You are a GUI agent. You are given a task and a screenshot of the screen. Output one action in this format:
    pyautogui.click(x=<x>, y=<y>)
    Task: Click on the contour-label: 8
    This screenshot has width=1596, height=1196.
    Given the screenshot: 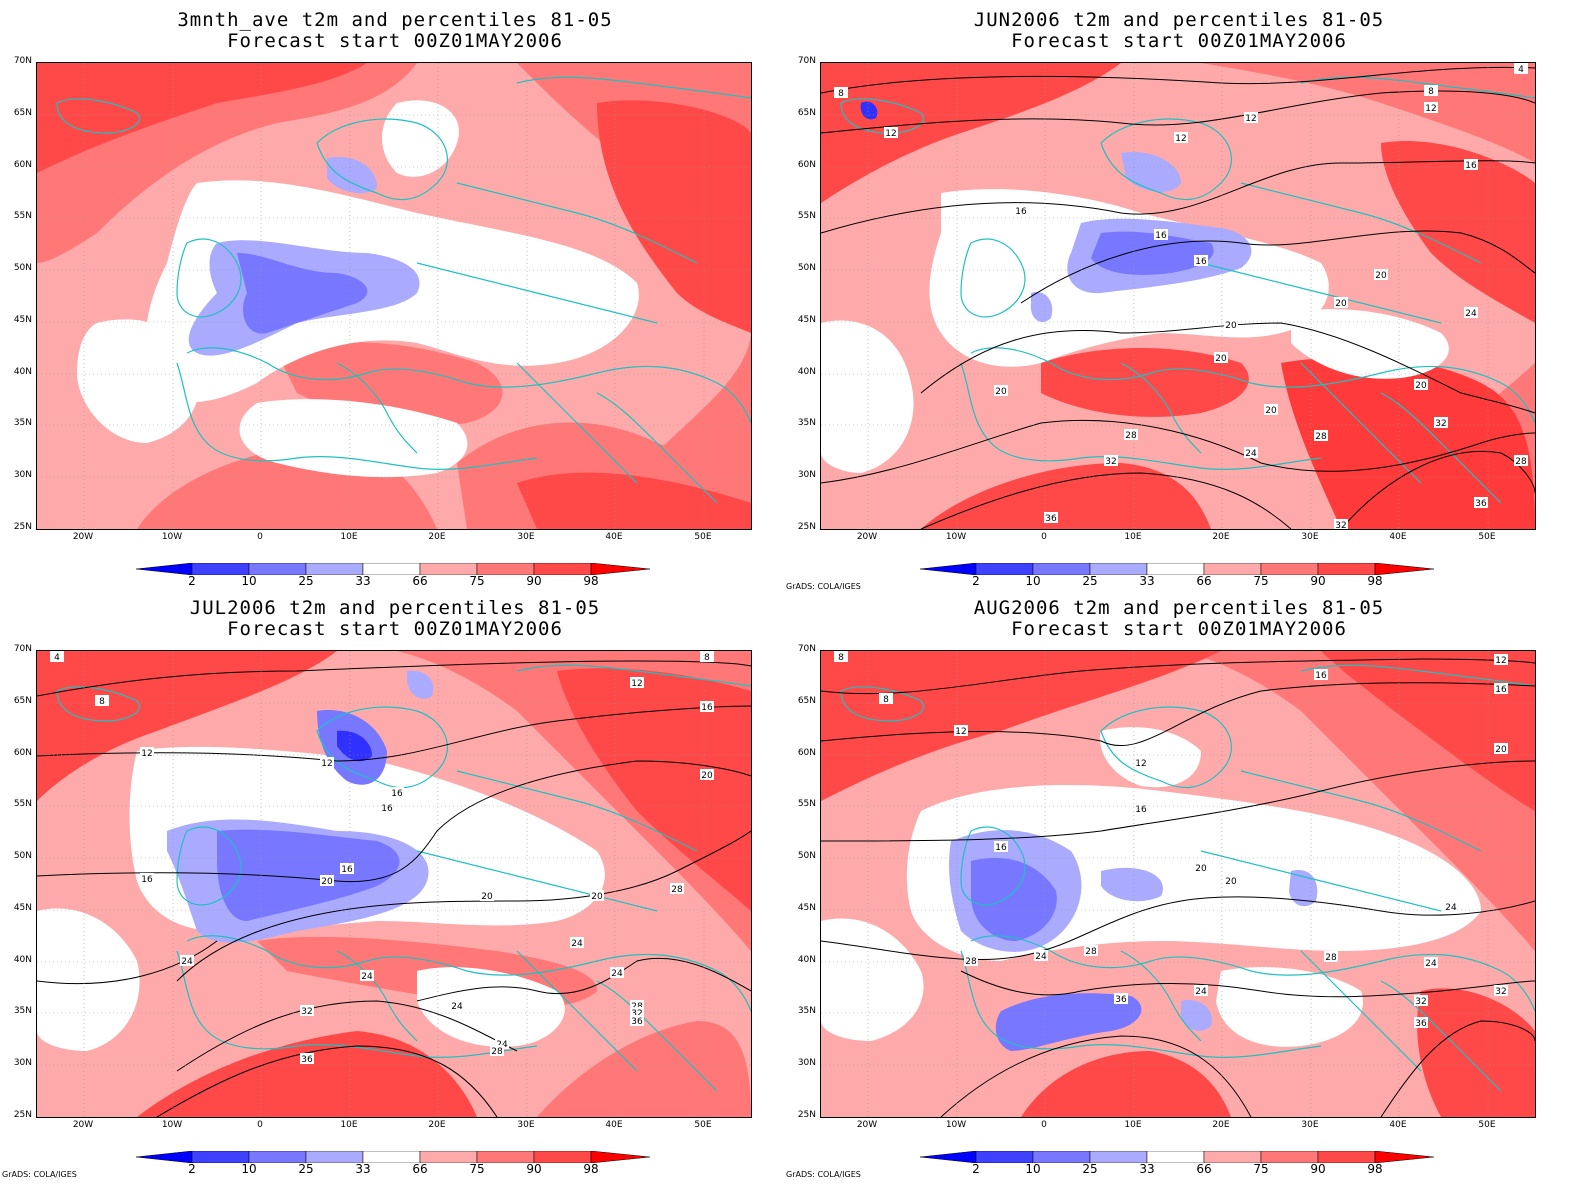 What is the action you would take?
    pyautogui.click(x=886, y=700)
    